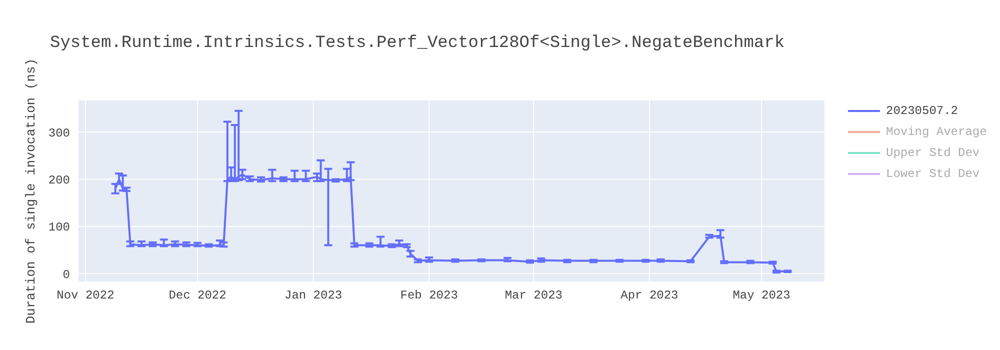  What do you see at coordinates (761, 295) in the screenshot?
I see `x-tick-label: May 2023` at bounding box center [761, 295].